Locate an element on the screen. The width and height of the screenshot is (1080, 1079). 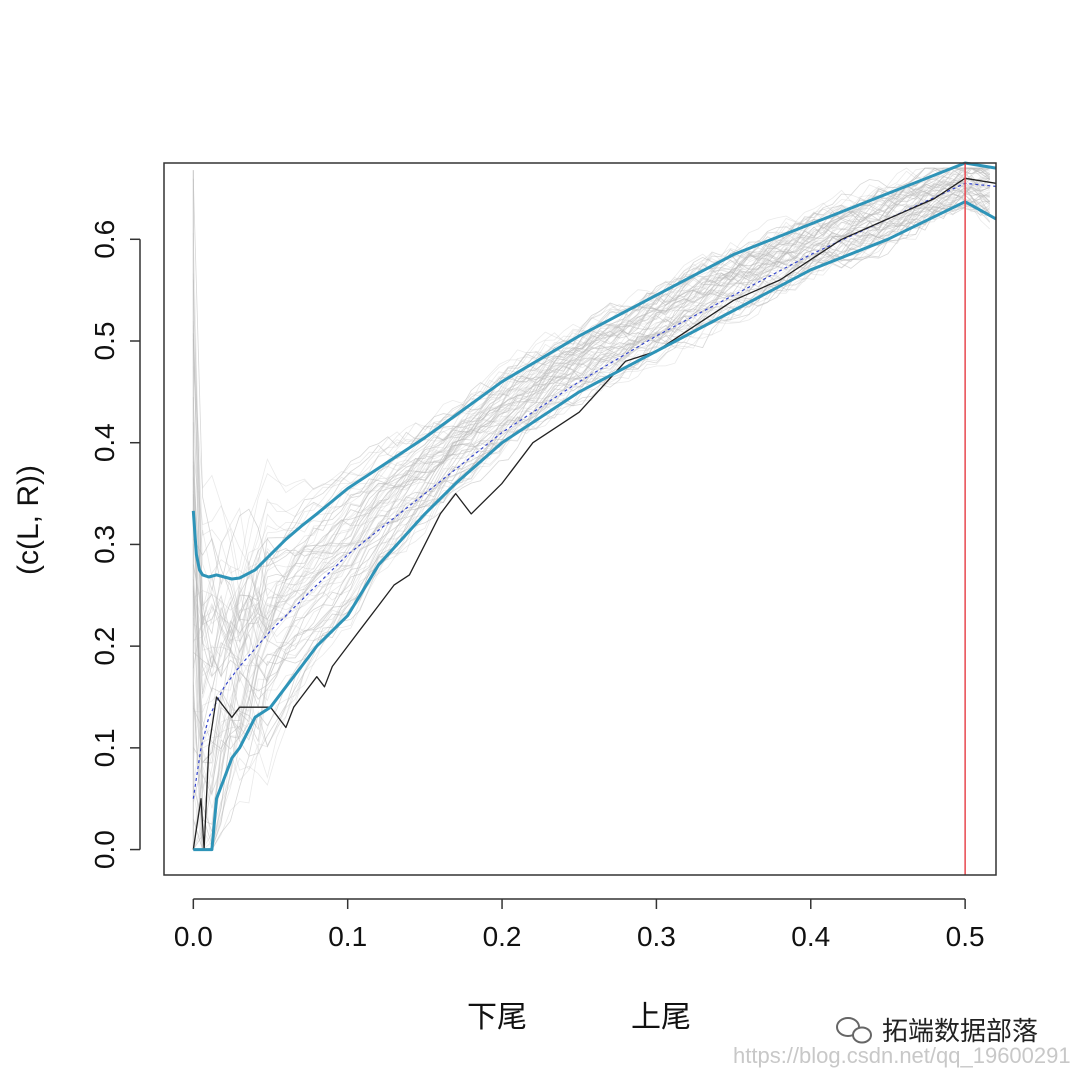
y-tick-label: 0.2 is located at coordinates (104, 646).